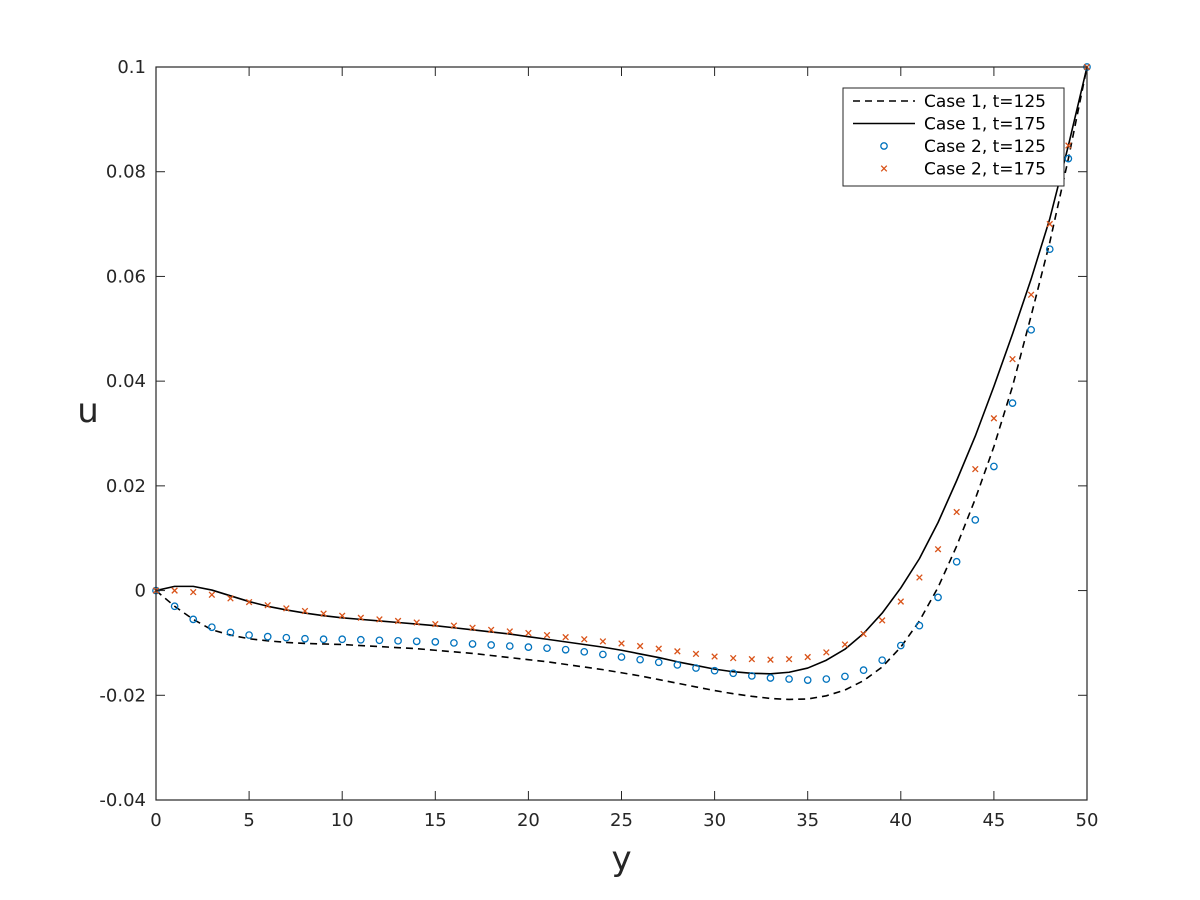 The width and height of the screenshot is (1200, 900). I want to click on x-tick-label: 15, so click(435, 820).